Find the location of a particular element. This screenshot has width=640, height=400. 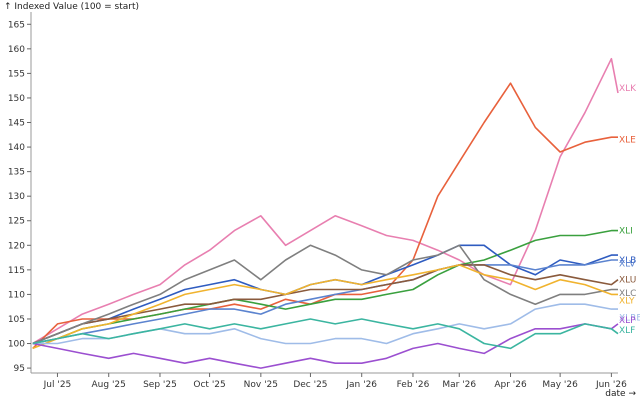

x-tick-label: May '26 is located at coordinates (560, 385).